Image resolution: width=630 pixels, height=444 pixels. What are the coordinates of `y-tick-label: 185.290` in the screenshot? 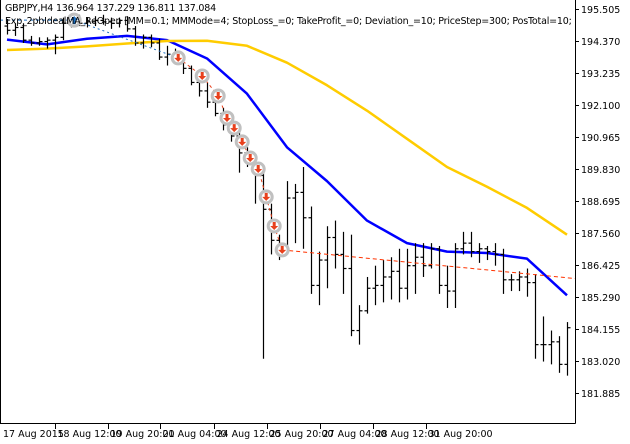 It's located at (600, 298).